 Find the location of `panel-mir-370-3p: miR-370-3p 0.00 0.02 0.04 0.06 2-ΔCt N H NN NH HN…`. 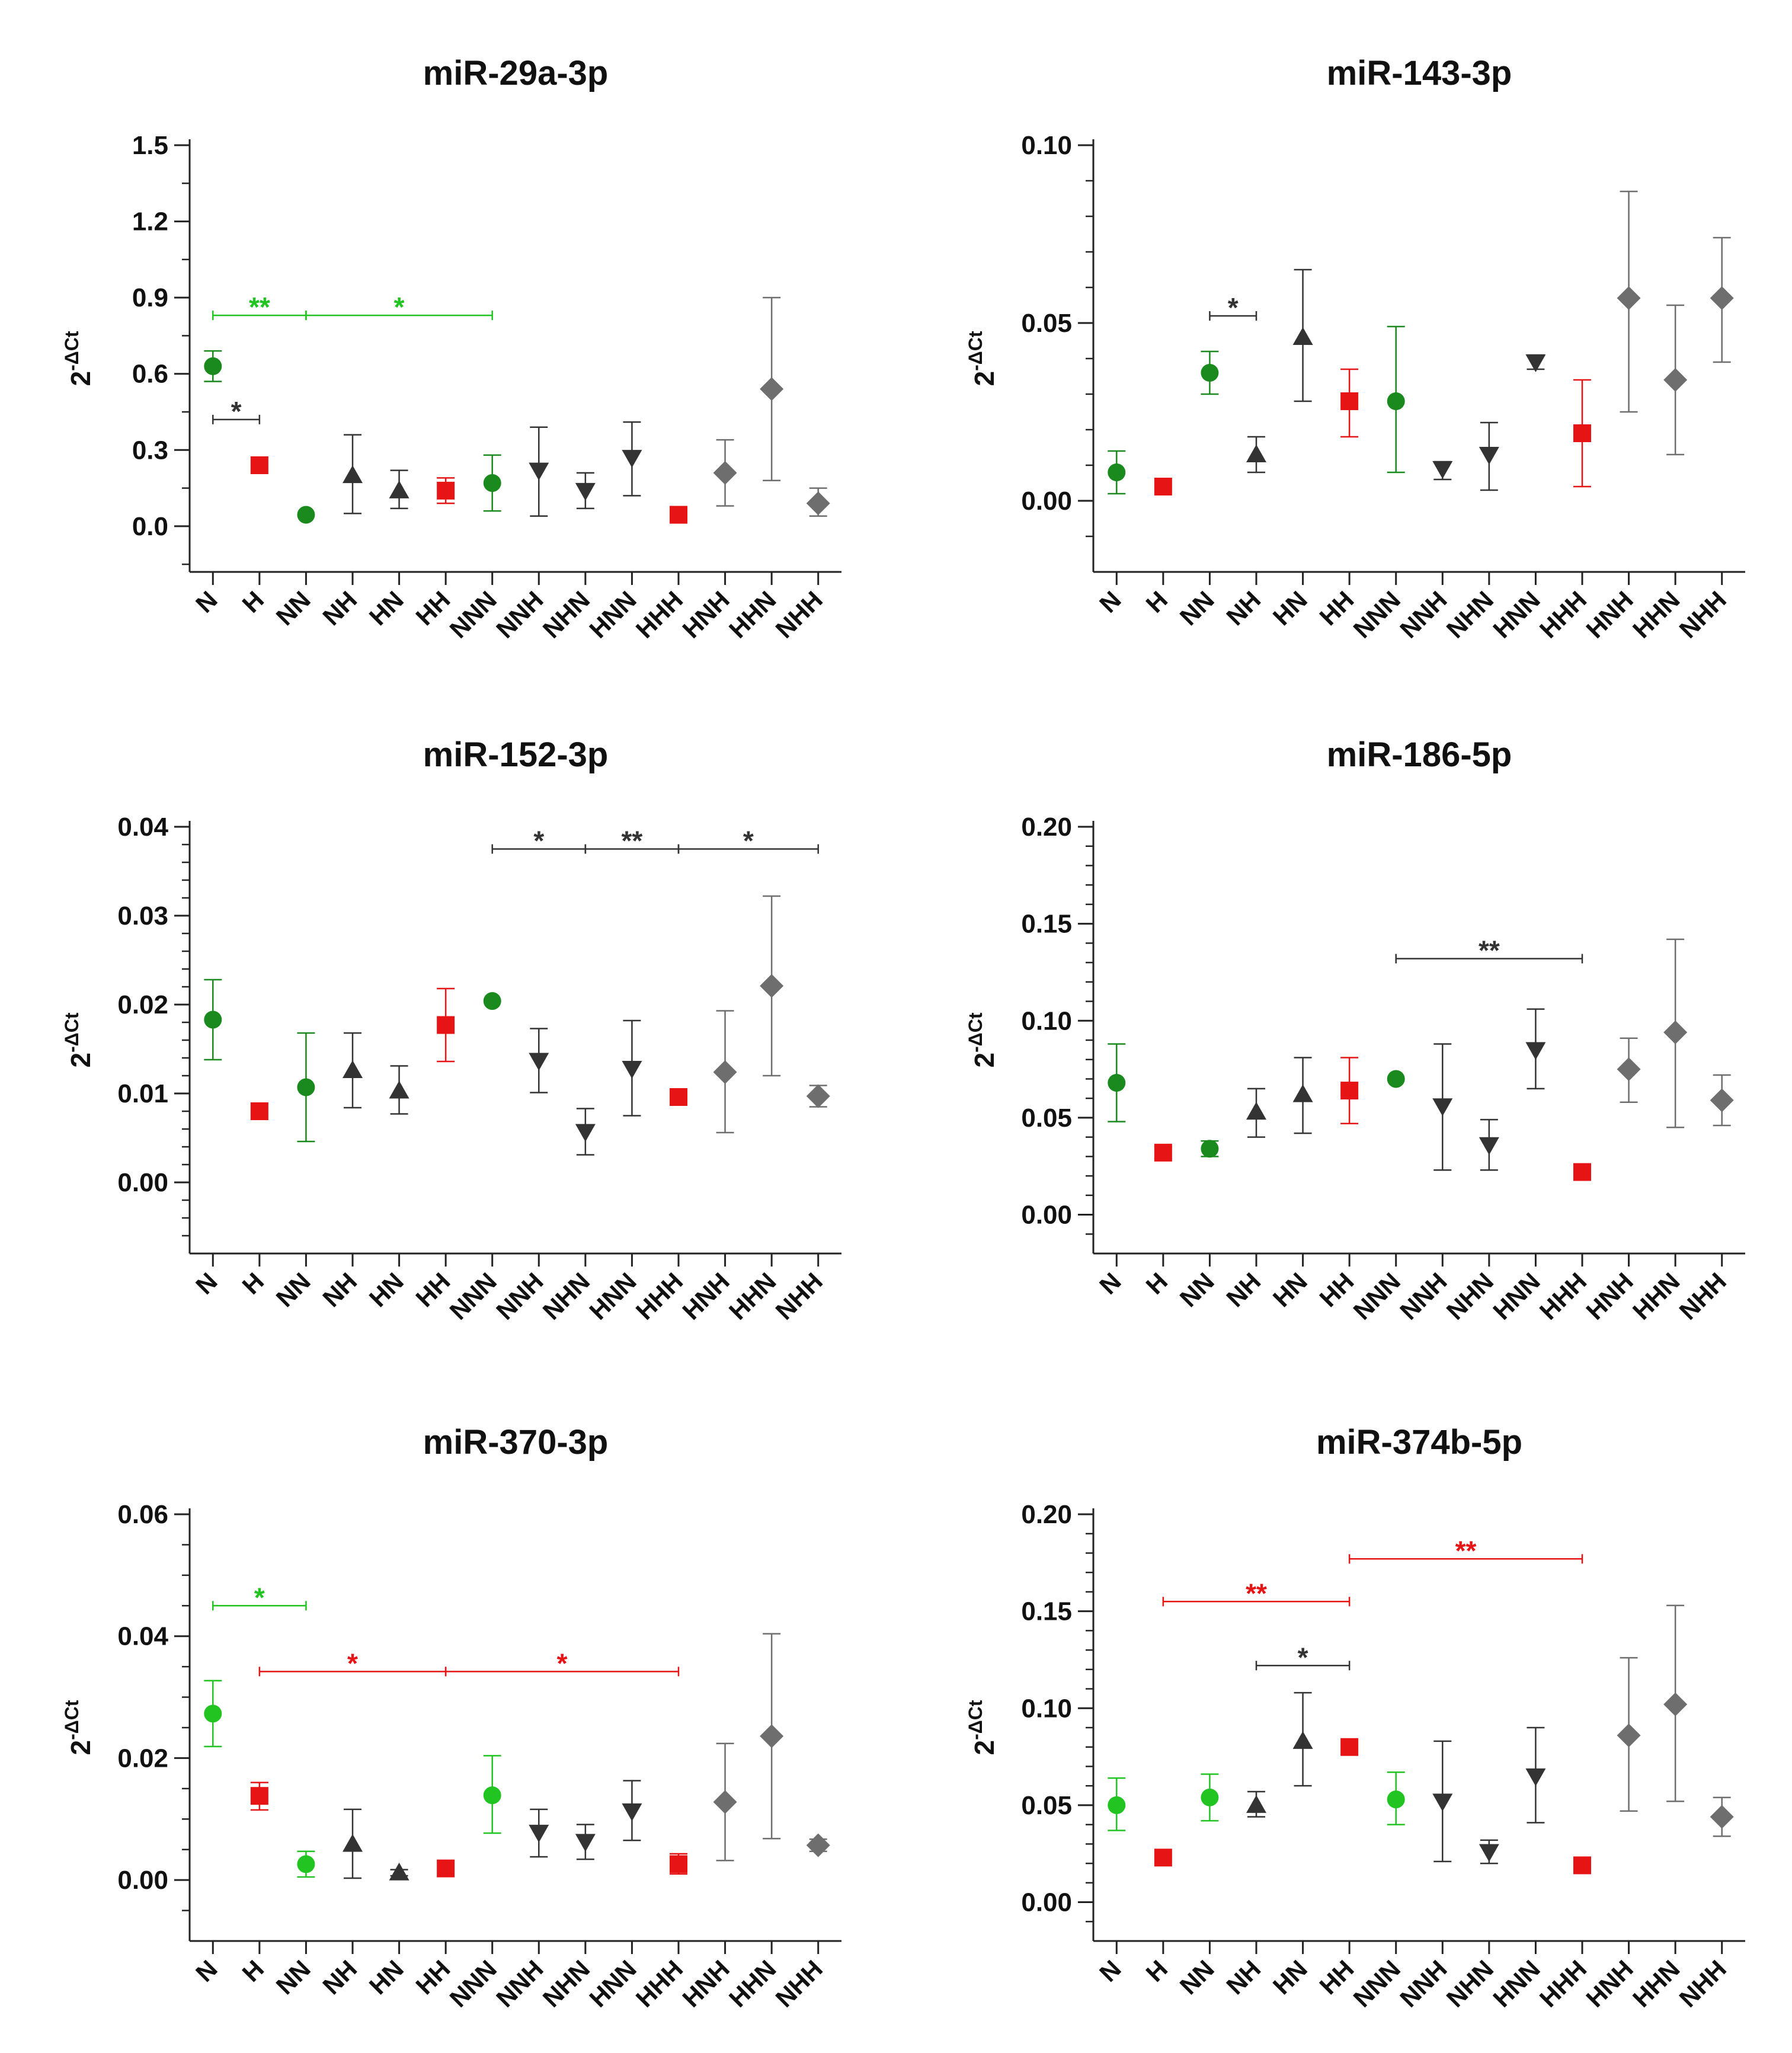

panel-mir-370-3p: miR-370-3p 0.00 0.02 0.04 0.06 2-ΔCt N H NN NH HN… is located at coordinates (462, 1725).